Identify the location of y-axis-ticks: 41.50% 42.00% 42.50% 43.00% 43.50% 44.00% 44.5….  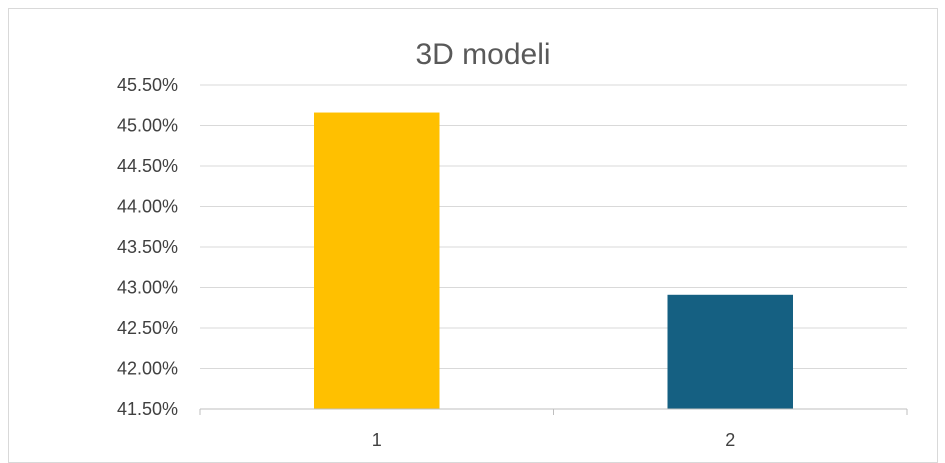
(147, 247).